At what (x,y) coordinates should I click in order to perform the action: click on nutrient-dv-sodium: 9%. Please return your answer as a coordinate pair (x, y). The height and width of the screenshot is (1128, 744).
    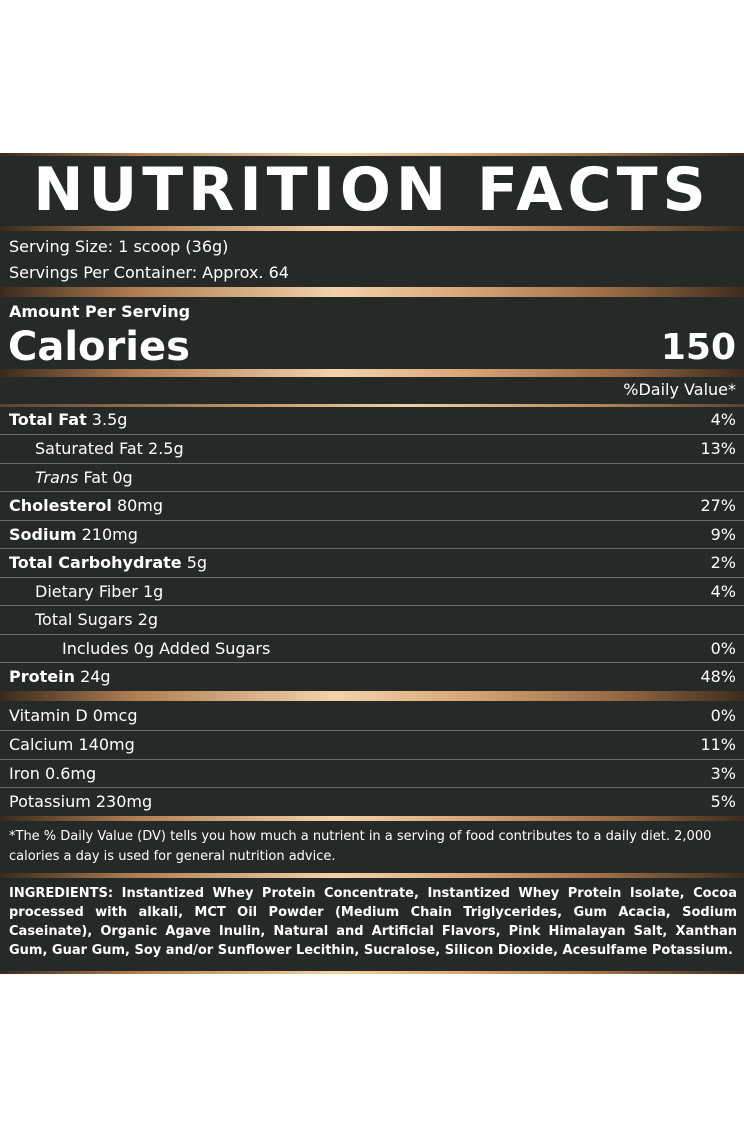
    Looking at the image, I should click on (723, 534).